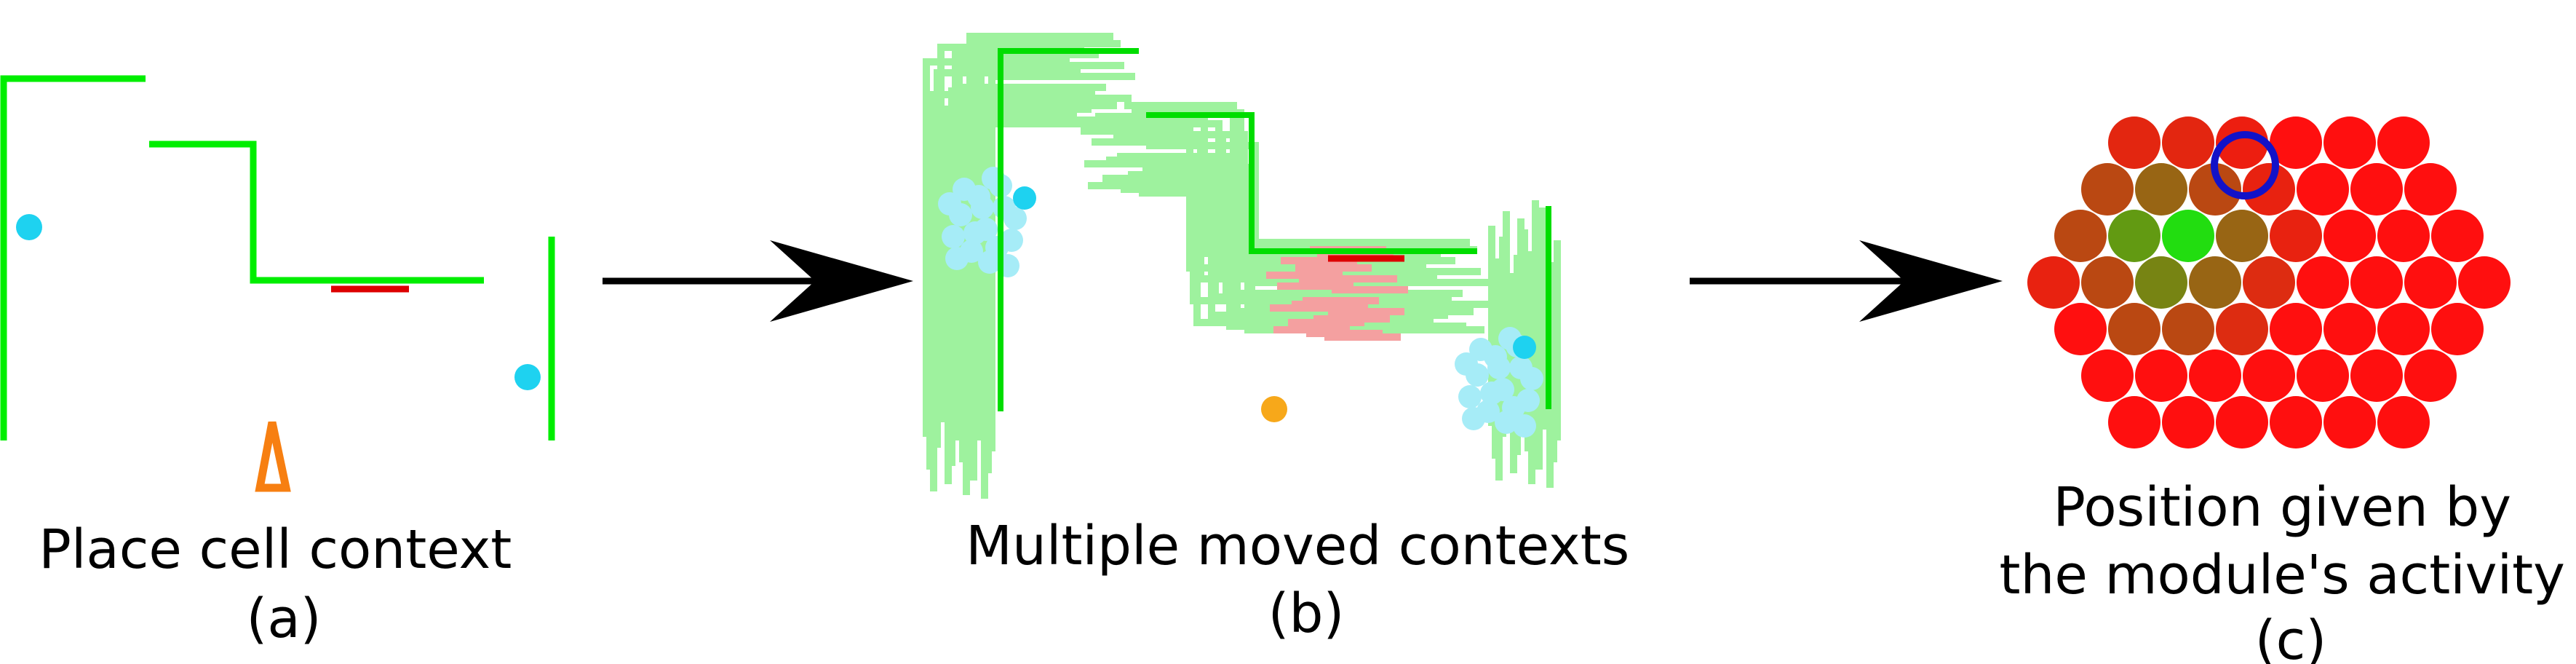 This screenshot has height=664, width=2576. Describe the element at coordinates (1311, 183) in the screenshot. I see `matched-wall-middle` at that location.